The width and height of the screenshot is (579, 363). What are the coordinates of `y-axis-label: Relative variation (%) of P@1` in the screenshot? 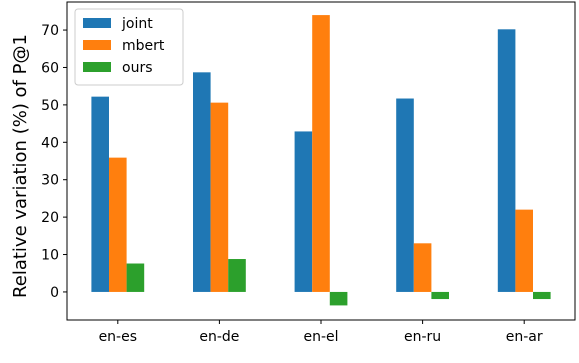 It's located at (20, 166).